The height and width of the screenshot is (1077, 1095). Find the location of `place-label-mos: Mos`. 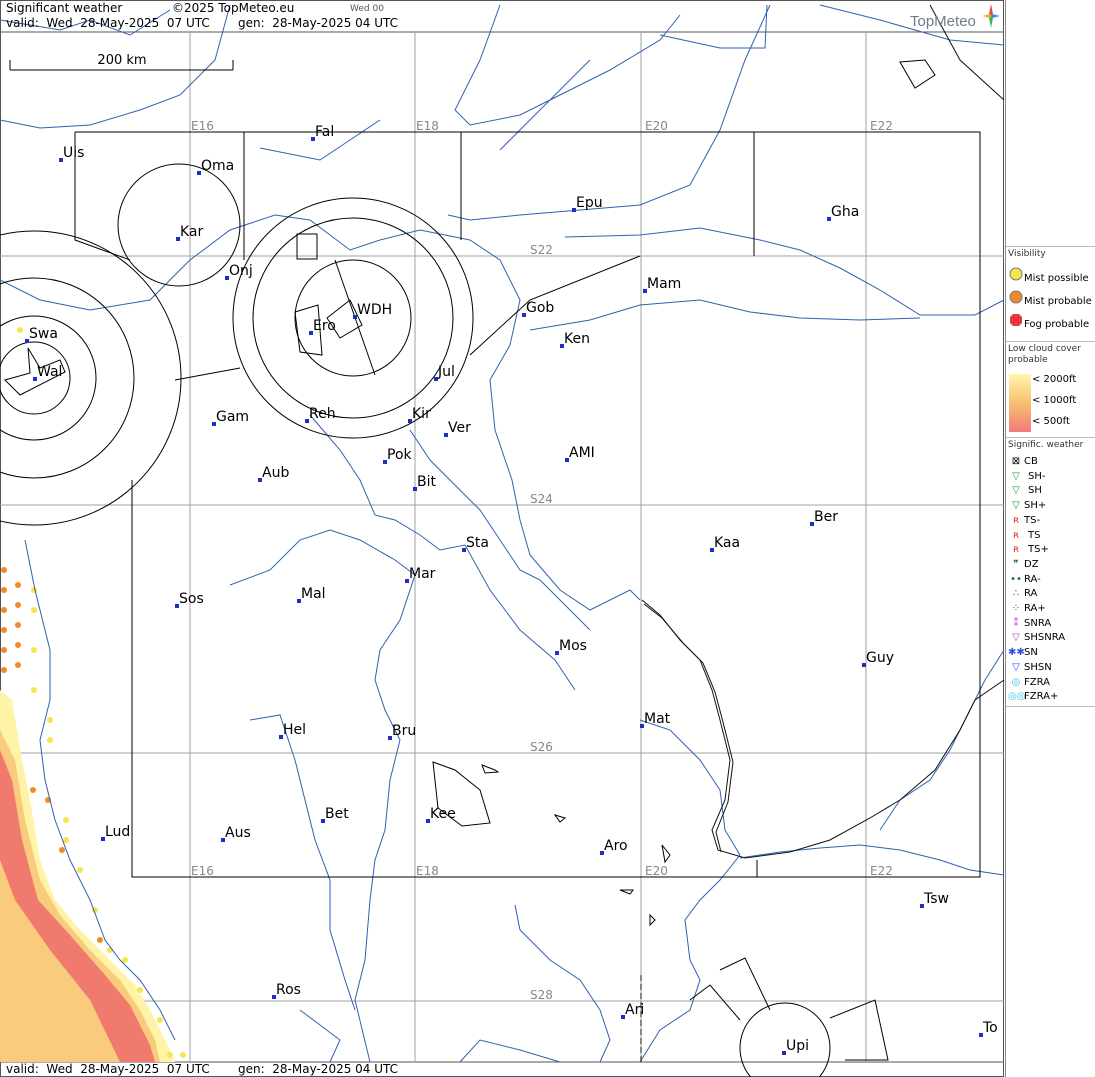

place-label-mos: Mos is located at coordinates (573, 646).